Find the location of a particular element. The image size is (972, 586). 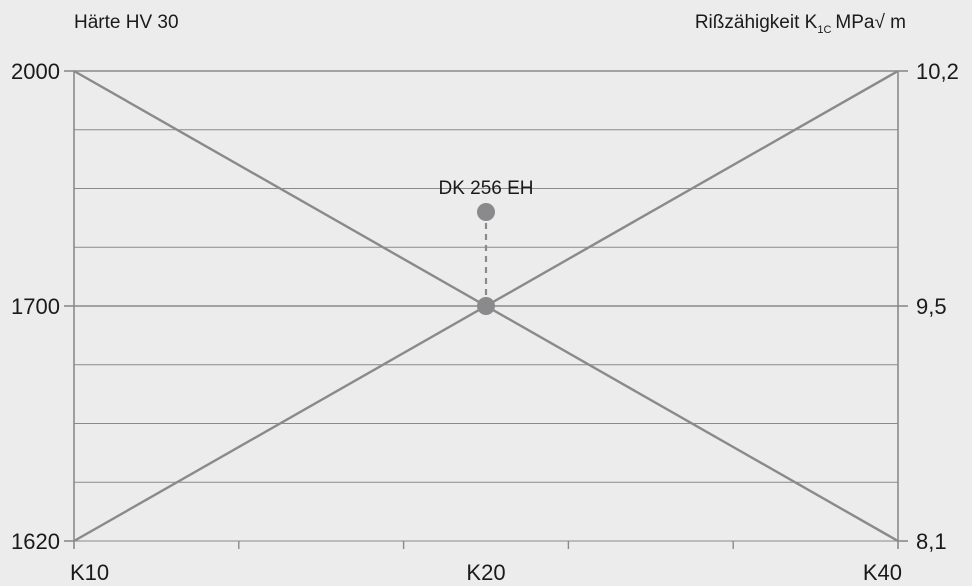

y-left-tick-label: 1700 is located at coordinates (35, 306).